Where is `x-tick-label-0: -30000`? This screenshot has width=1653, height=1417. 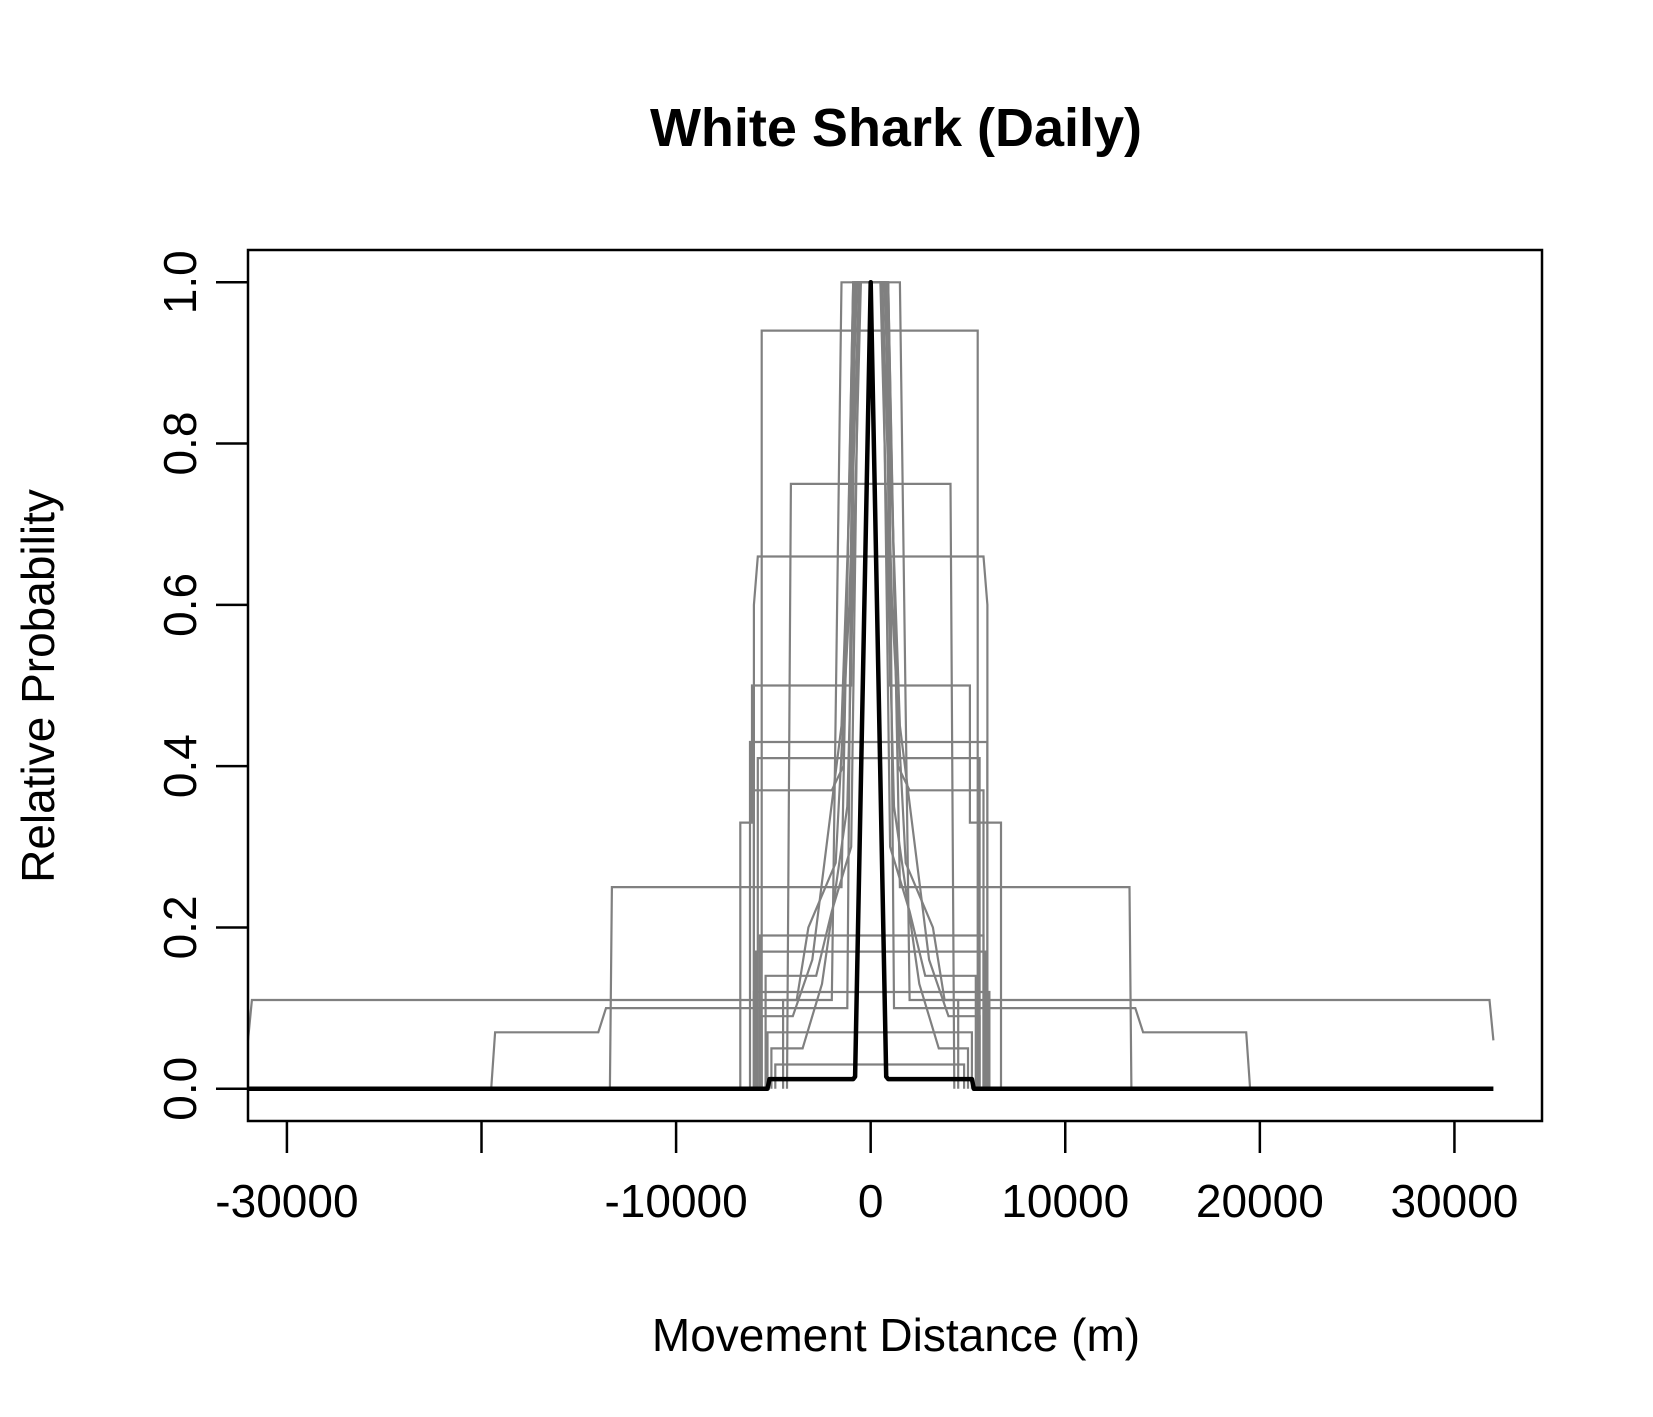
x-tick-label-0: -30000 is located at coordinates (286, 1201).